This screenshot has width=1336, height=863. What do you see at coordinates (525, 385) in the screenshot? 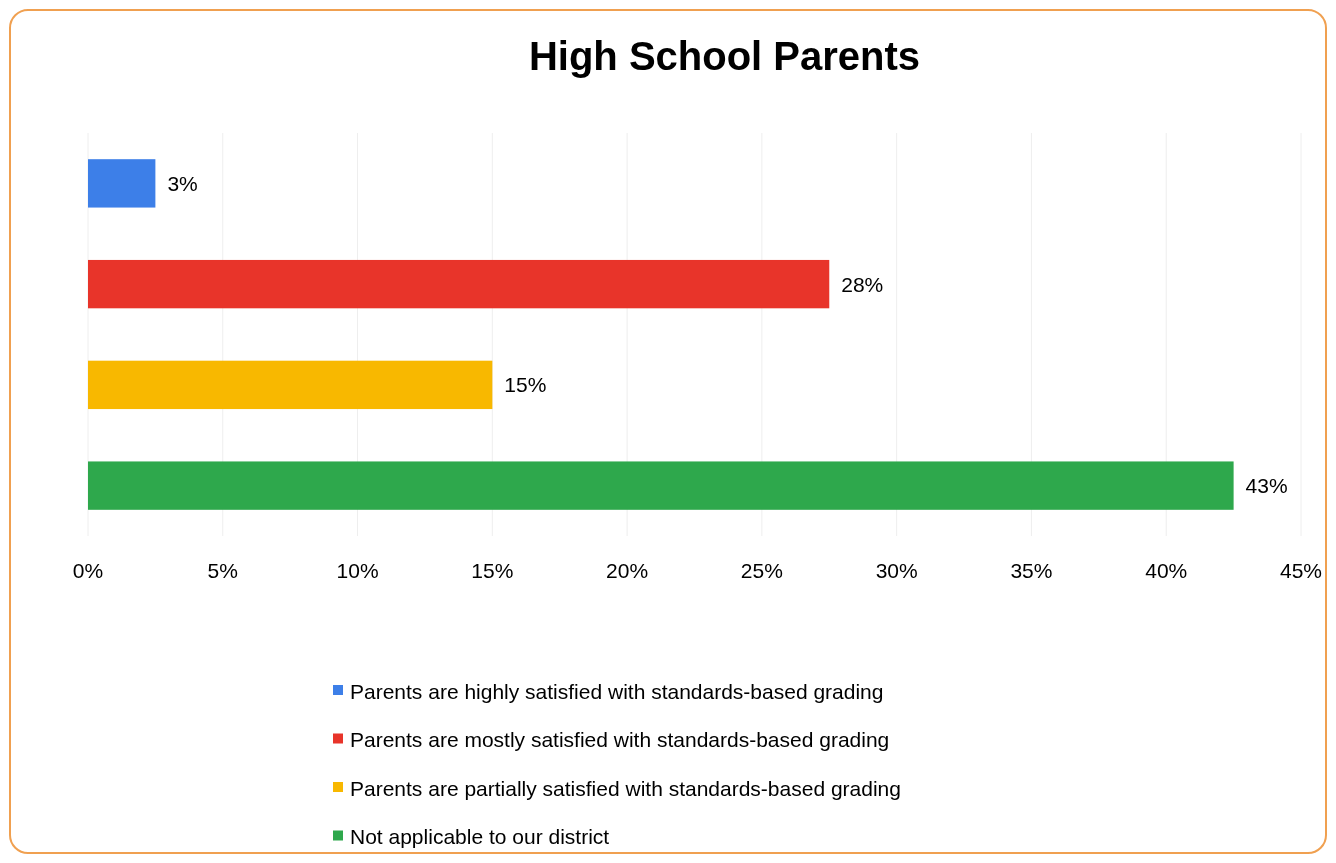
I see `data-label: 15%` at bounding box center [525, 385].